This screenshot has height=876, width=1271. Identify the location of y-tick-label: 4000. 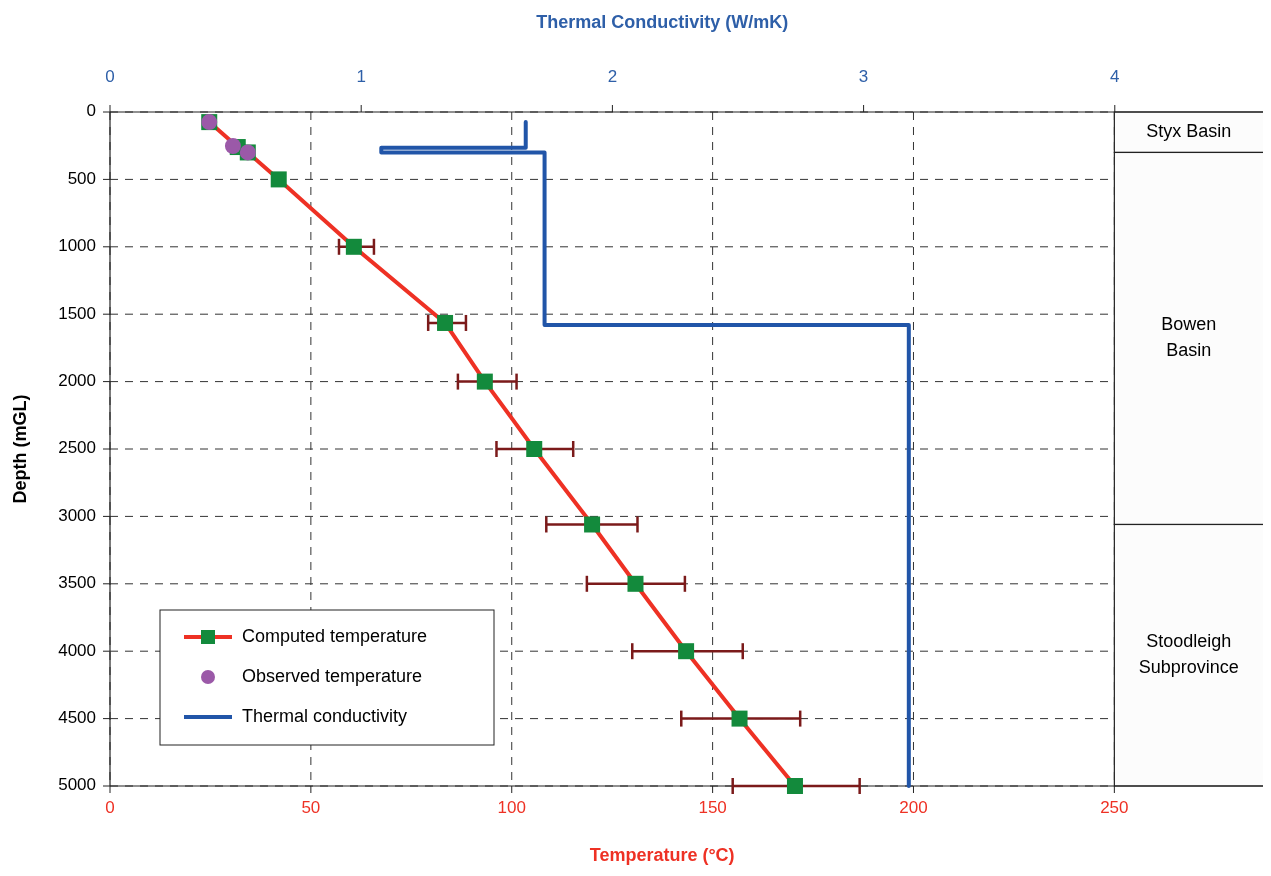
(77, 650).